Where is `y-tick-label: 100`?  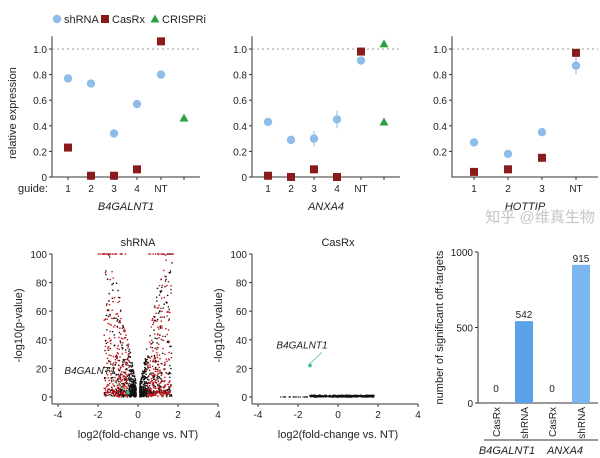
y-tick-label: 100 is located at coordinates (238, 255).